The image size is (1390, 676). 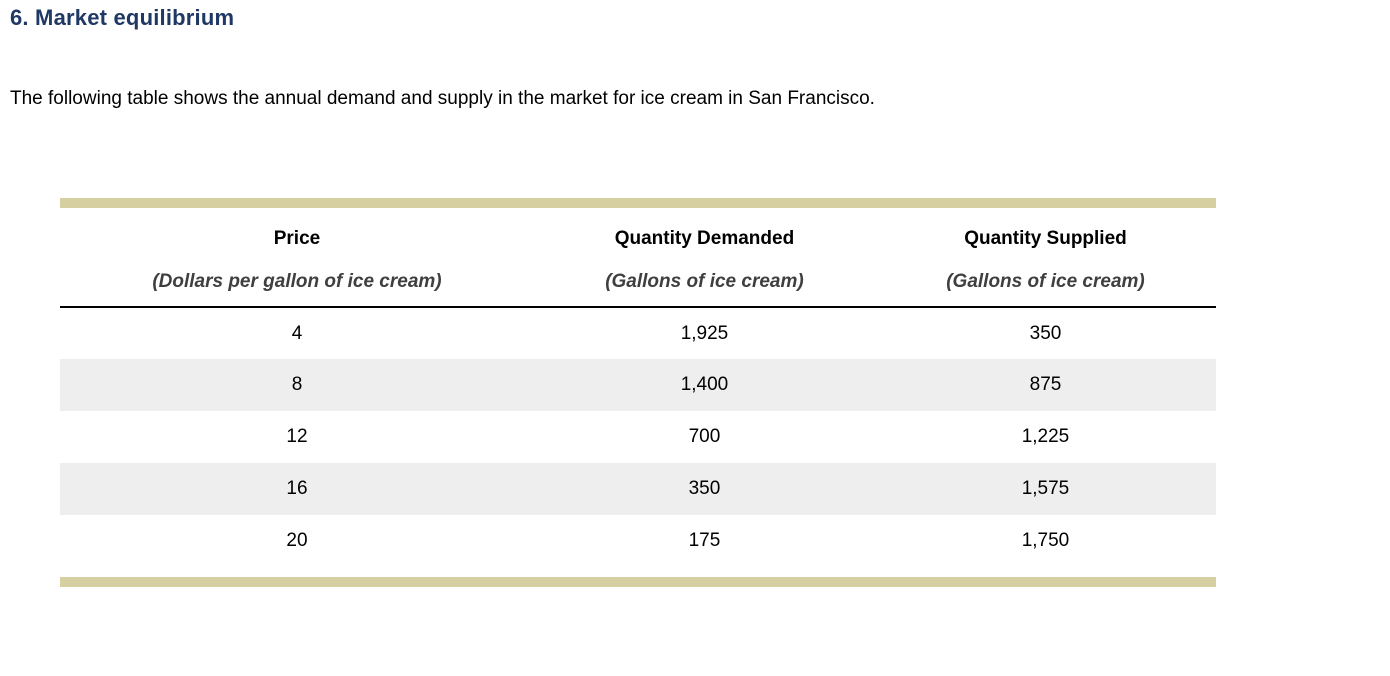 I want to click on quantity-supplied-header-label: Quantity Supplied, so click(x=1045, y=238).